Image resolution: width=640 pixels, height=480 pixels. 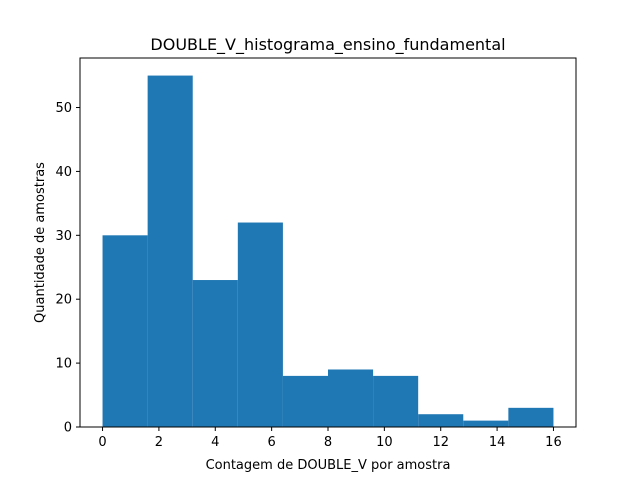 I want to click on x-tick-label: 8, so click(x=328, y=442).